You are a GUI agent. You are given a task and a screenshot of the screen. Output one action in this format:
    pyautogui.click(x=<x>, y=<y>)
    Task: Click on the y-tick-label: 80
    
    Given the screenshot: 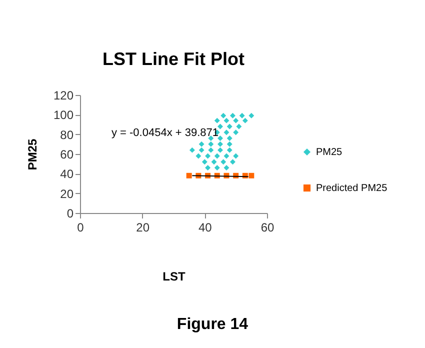 What is the action you would take?
    pyautogui.click(x=67, y=135)
    